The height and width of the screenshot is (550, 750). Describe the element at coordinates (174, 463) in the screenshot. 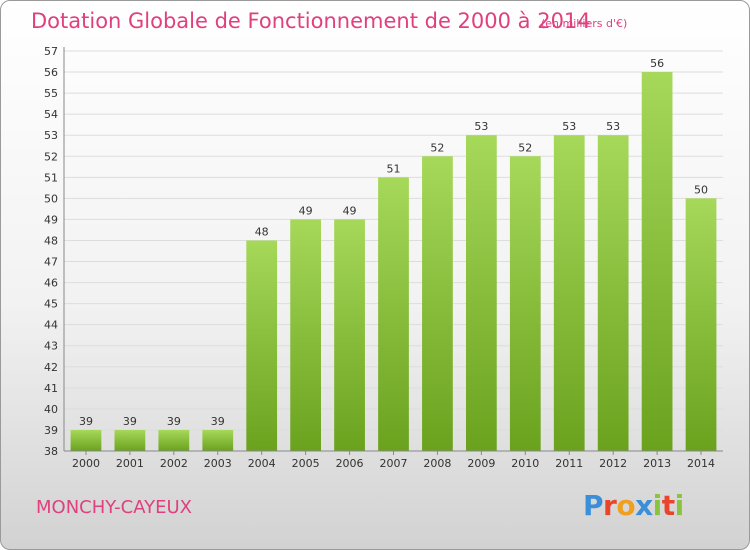

I see `x-tick-label: 2002` at that location.